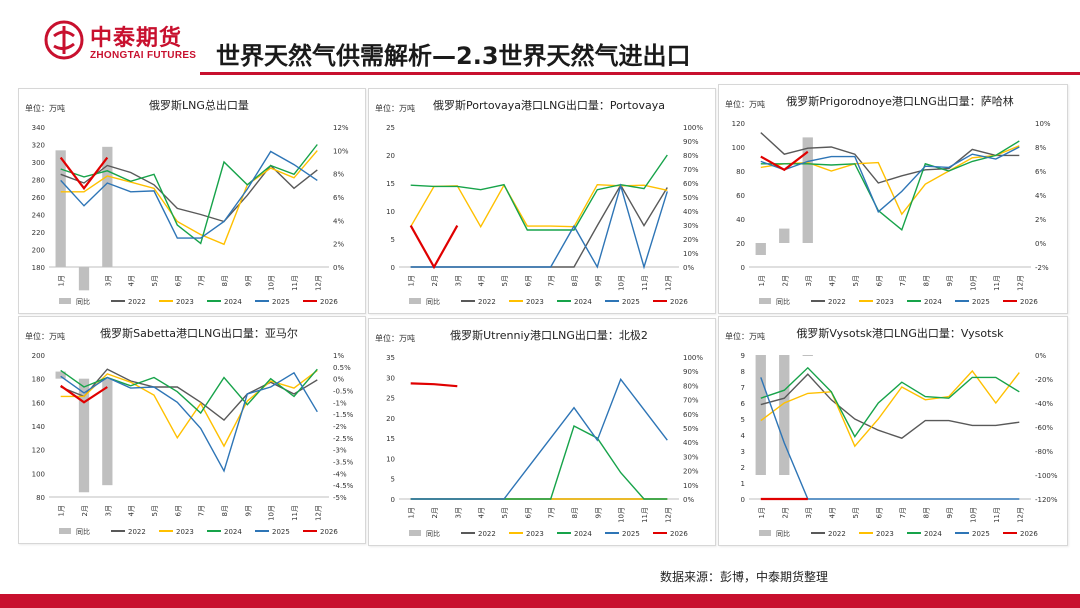 This screenshot has width=1080, height=608. What do you see at coordinates (343, 463) in the screenshot?
I see `y2-tick-label: -3.5%` at bounding box center [343, 463].